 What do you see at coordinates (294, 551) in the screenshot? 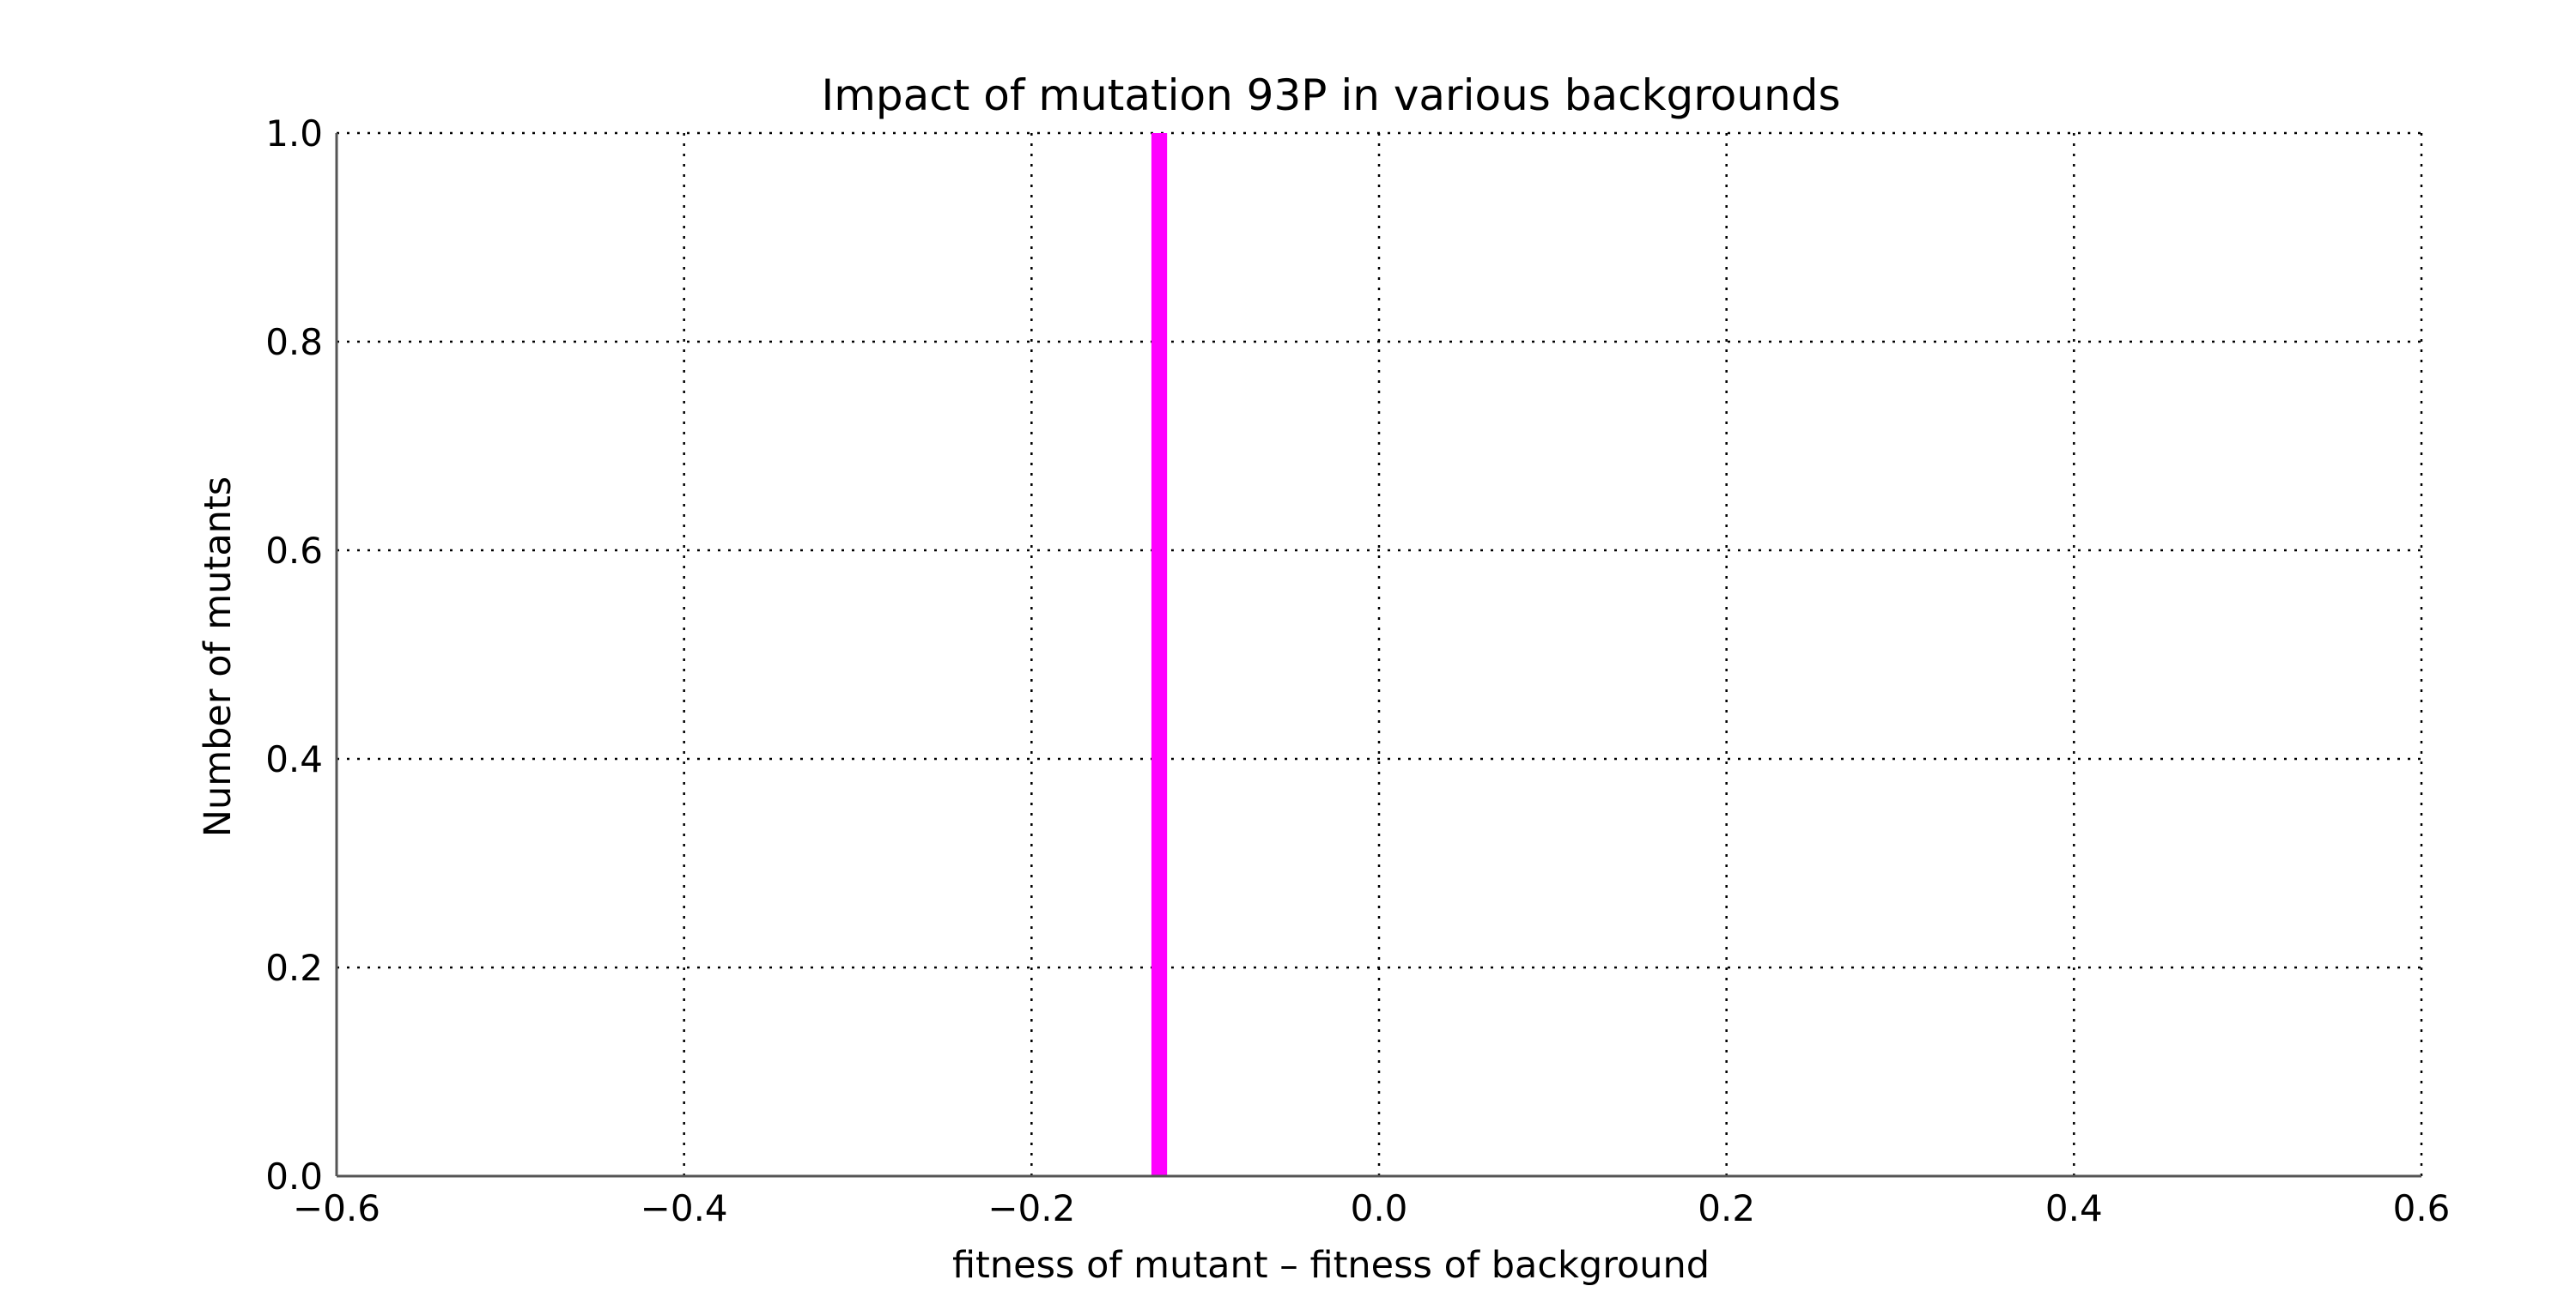
I see `y-tick-label: 0.6` at bounding box center [294, 551].